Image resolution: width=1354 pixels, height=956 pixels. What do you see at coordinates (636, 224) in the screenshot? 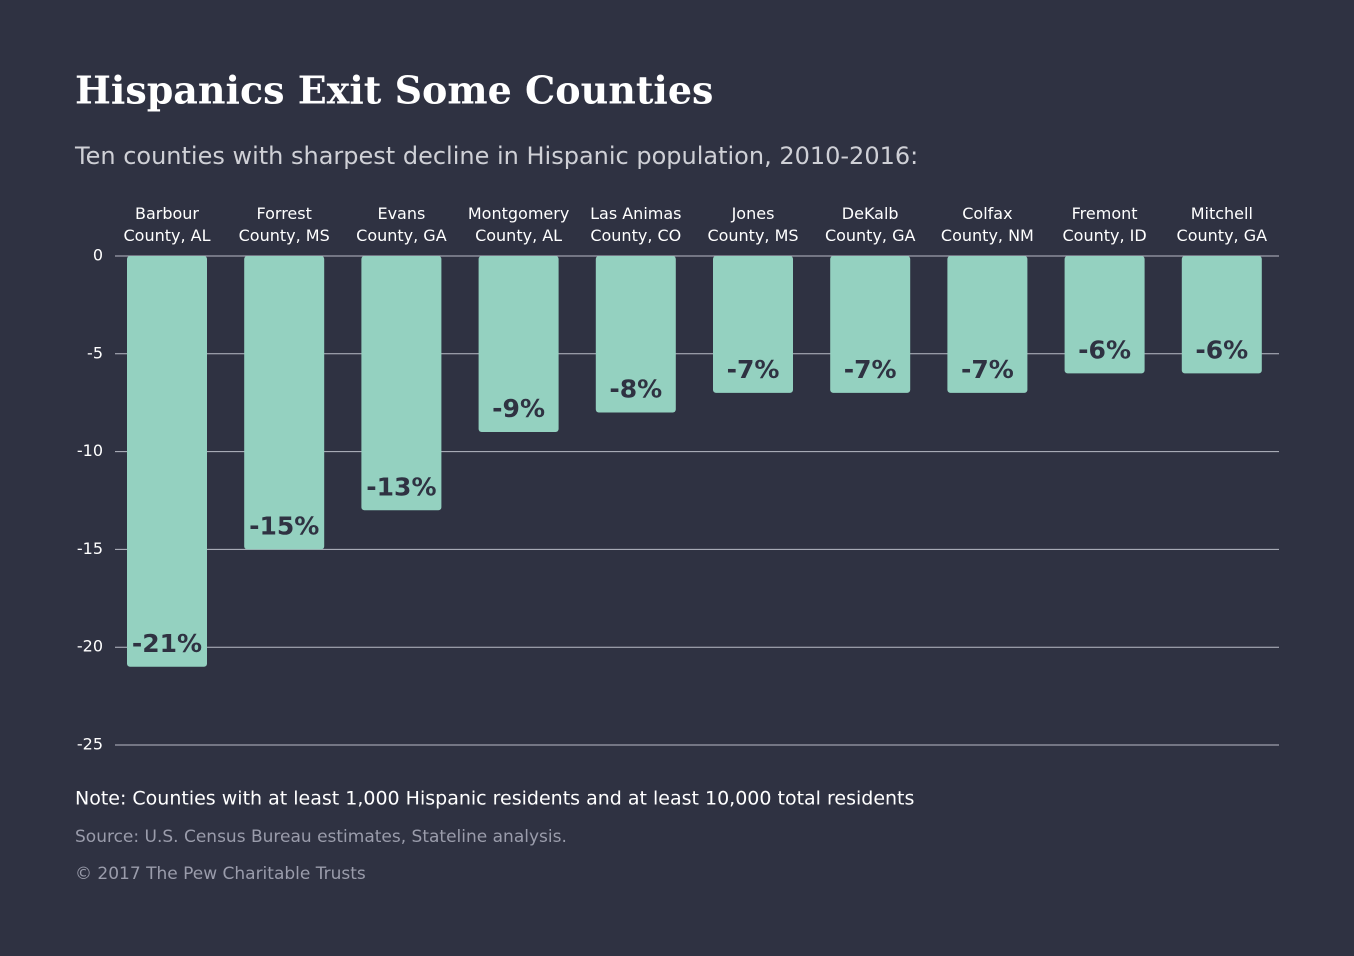
I see `x-tick-label: Las Animas County, CO` at bounding box center [636, 224].